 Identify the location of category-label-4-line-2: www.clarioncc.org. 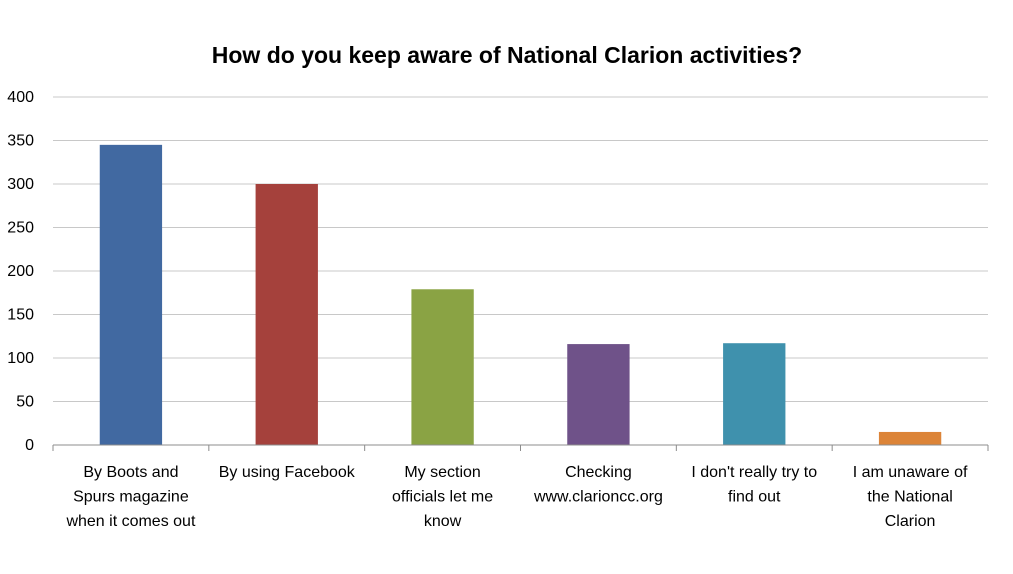
(598, 497).